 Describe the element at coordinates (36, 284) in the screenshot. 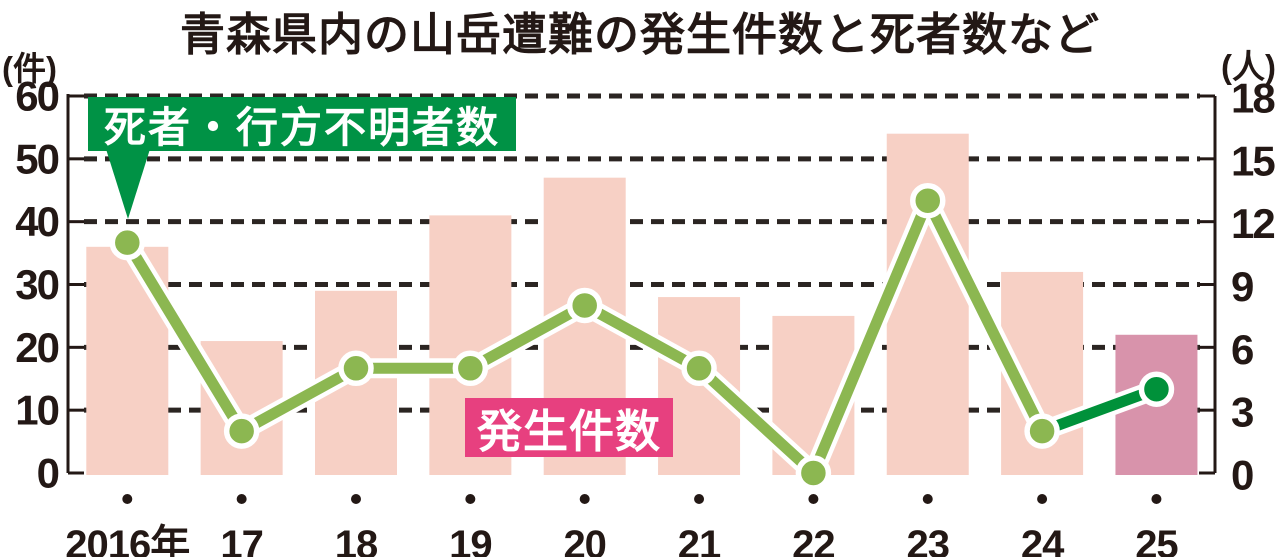

I see `left-axis-label-30: 30` at that location.